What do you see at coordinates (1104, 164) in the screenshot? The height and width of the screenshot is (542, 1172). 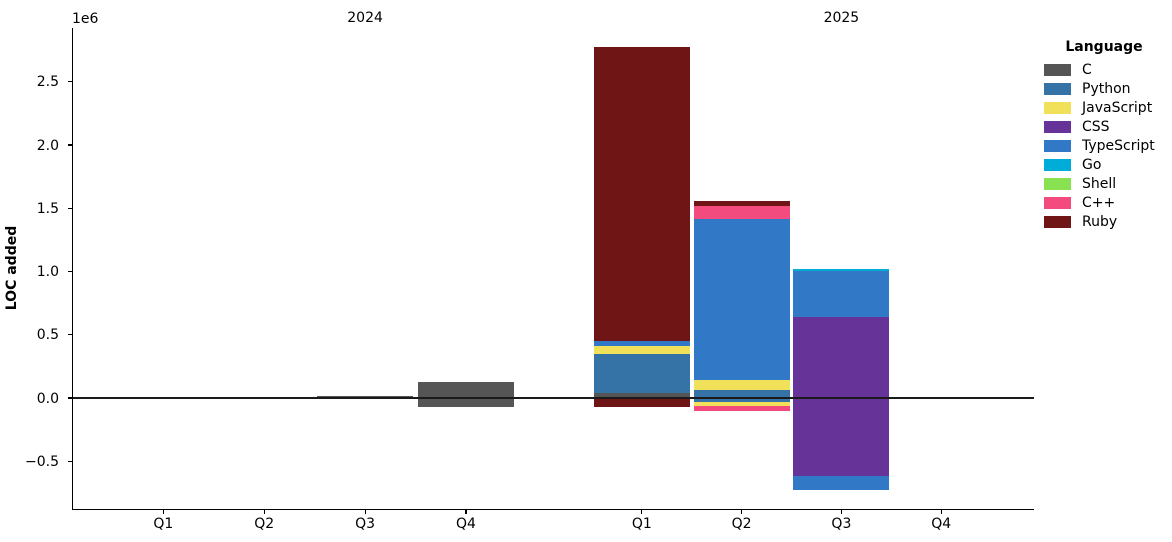 I see `legend-item-go: Go` at bounding box center [1104, 164].